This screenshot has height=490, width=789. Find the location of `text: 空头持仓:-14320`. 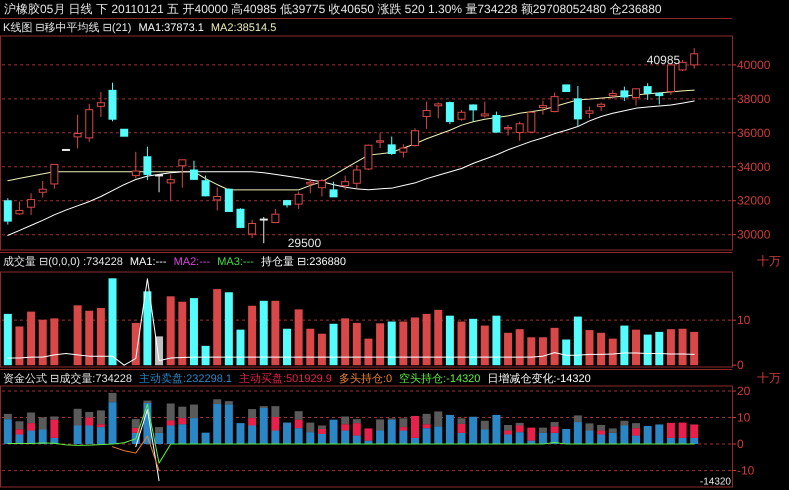

text: 空头持仓:-14320 is located at coordinates (439, 378).